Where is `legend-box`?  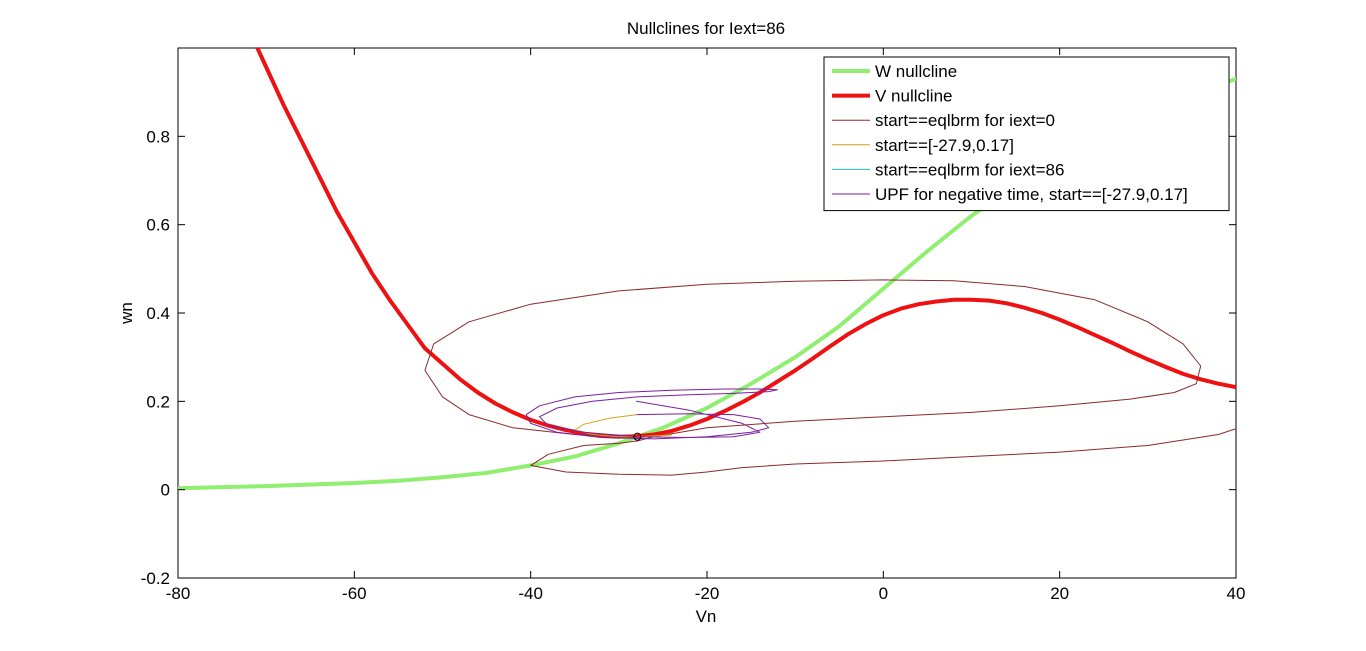
legend-box is located at coordinates (1026, 134).